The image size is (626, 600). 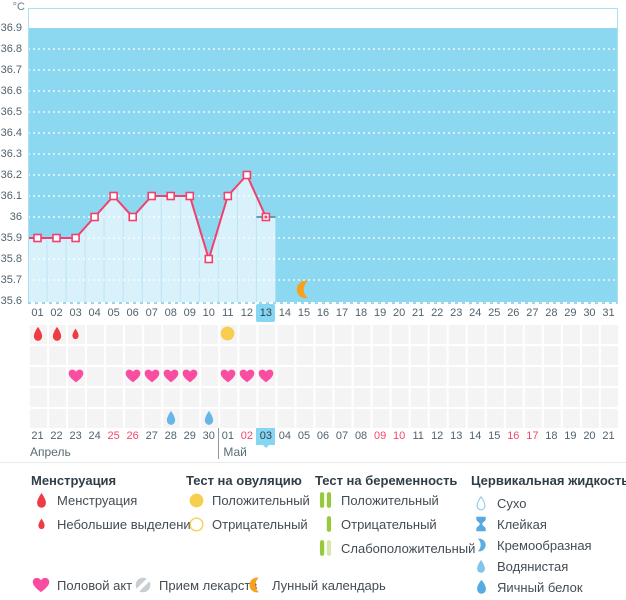 What do you see at coordinates (408, 548) in the screenshot?
I see `legend-item-label: Слабоположительный` at bounding box center [408, 548].